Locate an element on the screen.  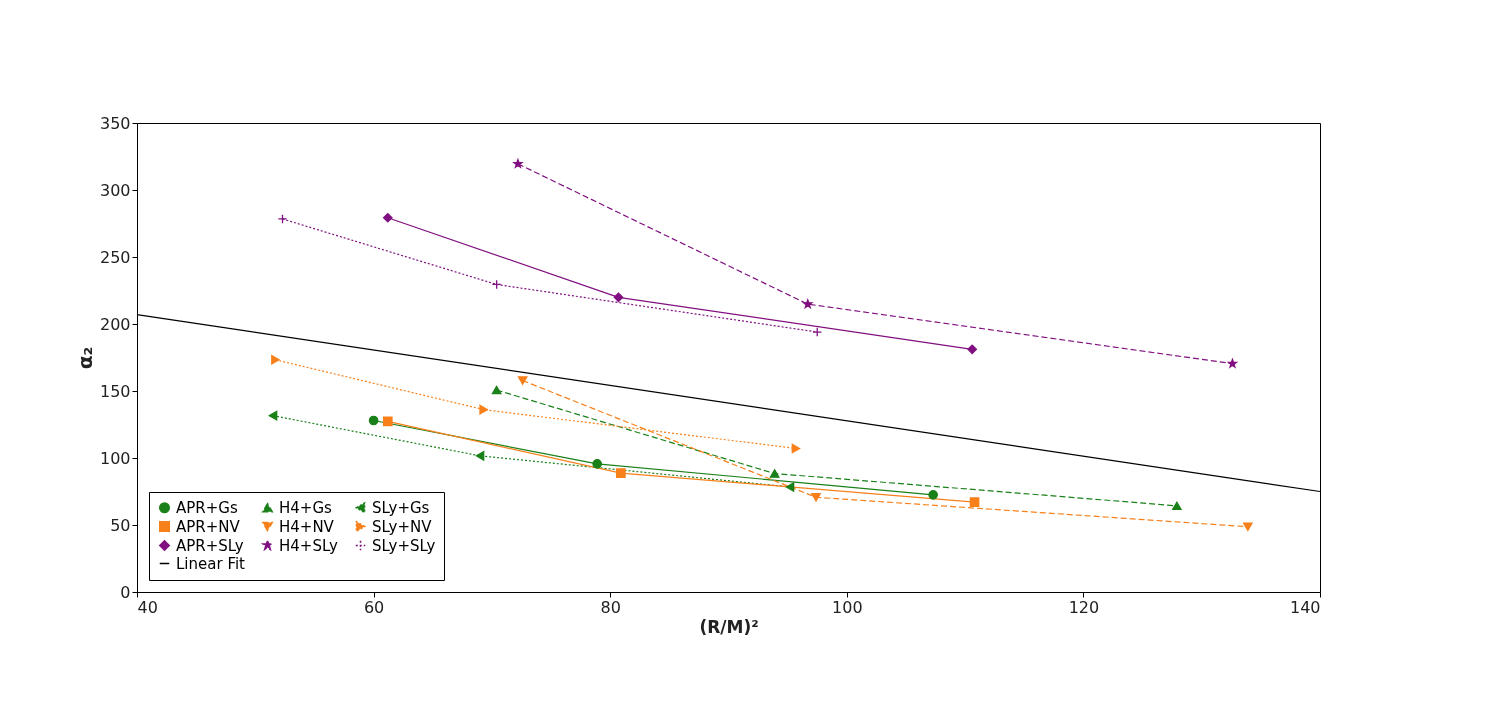
legend-label: H4+SLy is located at coordinates (308, 545).